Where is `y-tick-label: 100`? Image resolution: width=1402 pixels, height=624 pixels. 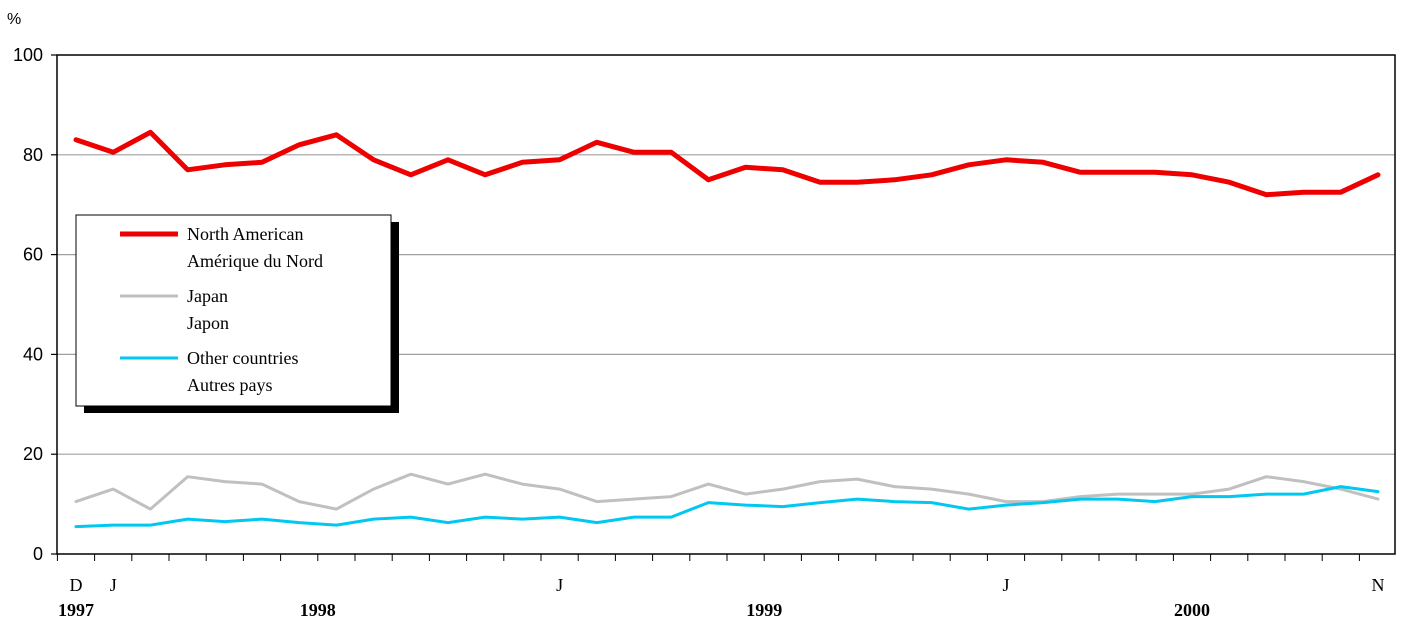 y-tick-label: 100 is located at coordinates (28, 55).